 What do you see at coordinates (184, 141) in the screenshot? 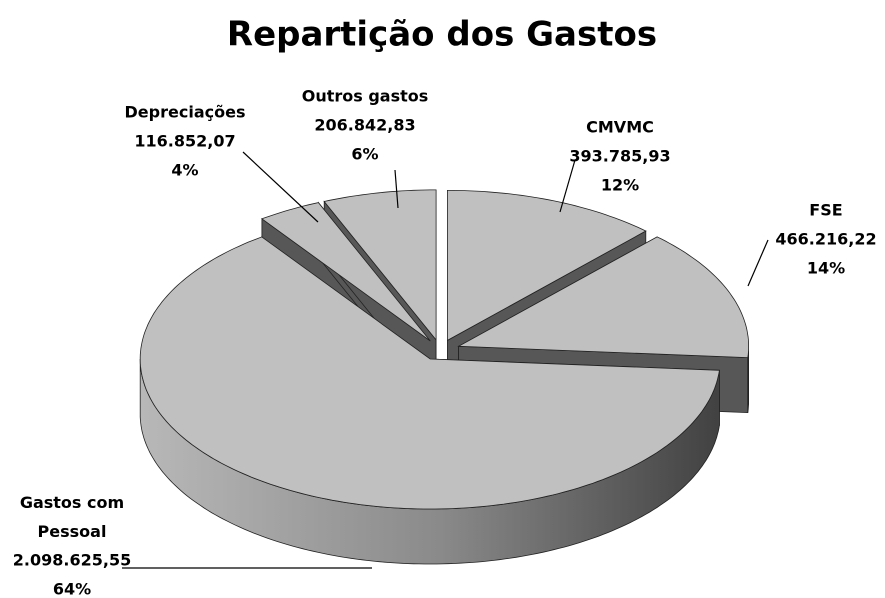
I see `value-label: 116.852,07` at bounding box center [184, 141].